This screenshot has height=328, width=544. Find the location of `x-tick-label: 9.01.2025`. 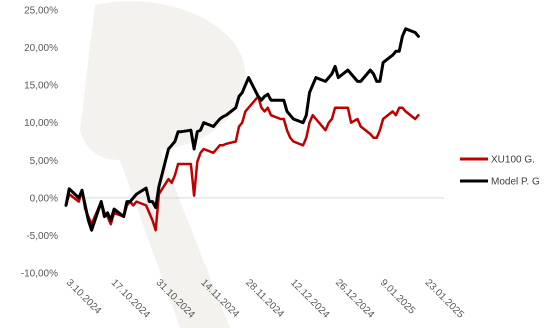

x-tick-label: 9.01.2025 is located at coordinates (398, 297).